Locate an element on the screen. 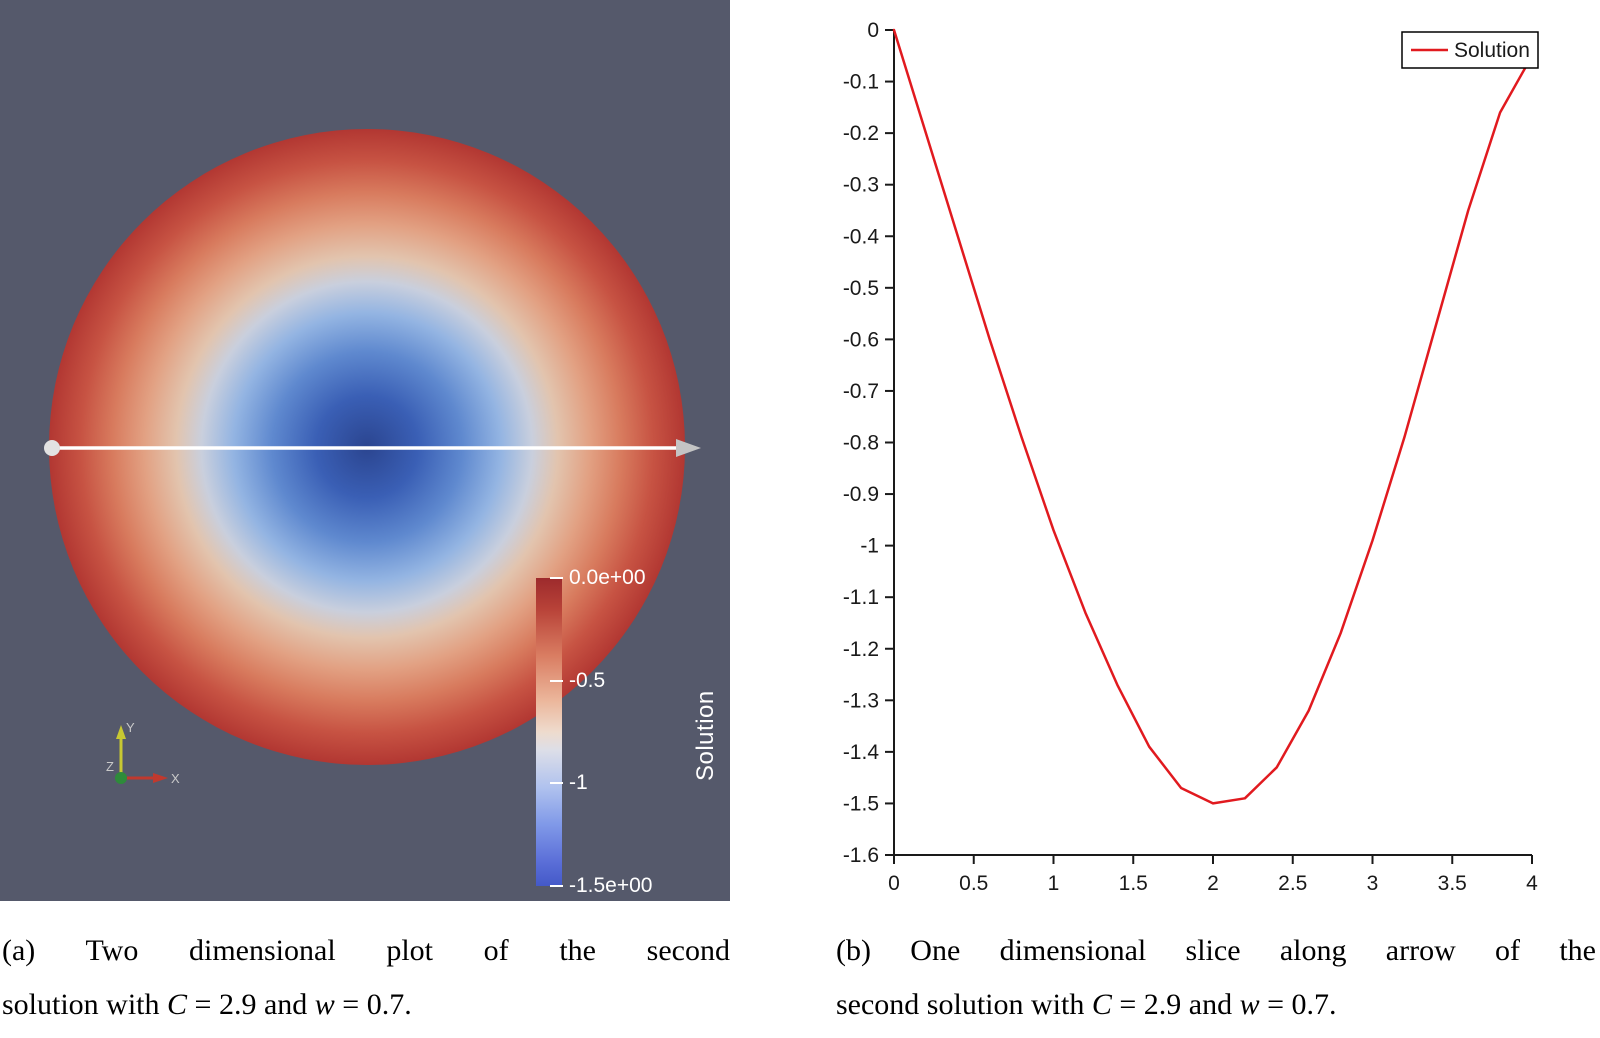 Image resolution: width=1600 pixels, height=1038 pixels. y-tick-label: -1.2 is located at coordinates (861, 649).